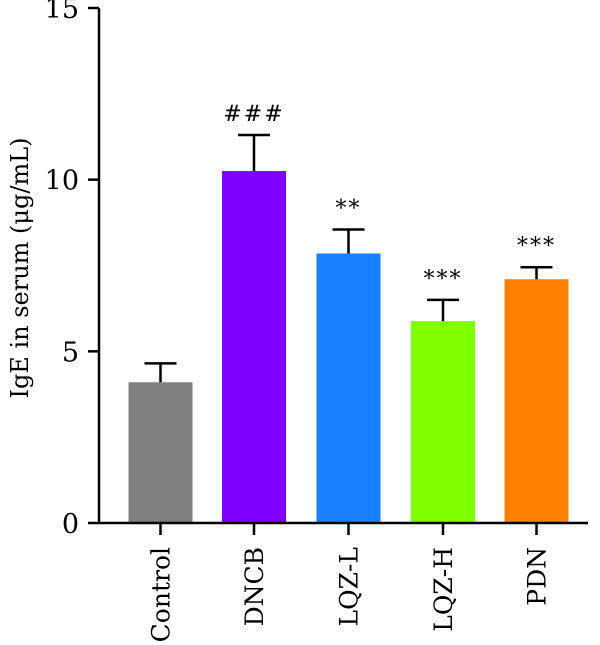 Image resolution: width=600 pixels, height=645 pixels. I want to click on significance-label: **, so click(349, 208).